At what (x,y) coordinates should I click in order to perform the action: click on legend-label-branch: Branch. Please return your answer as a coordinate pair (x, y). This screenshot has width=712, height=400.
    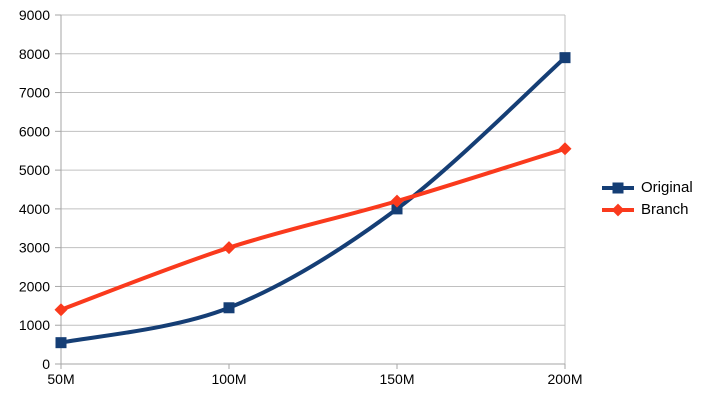
    Looking at the image, I should click on (665, 209).